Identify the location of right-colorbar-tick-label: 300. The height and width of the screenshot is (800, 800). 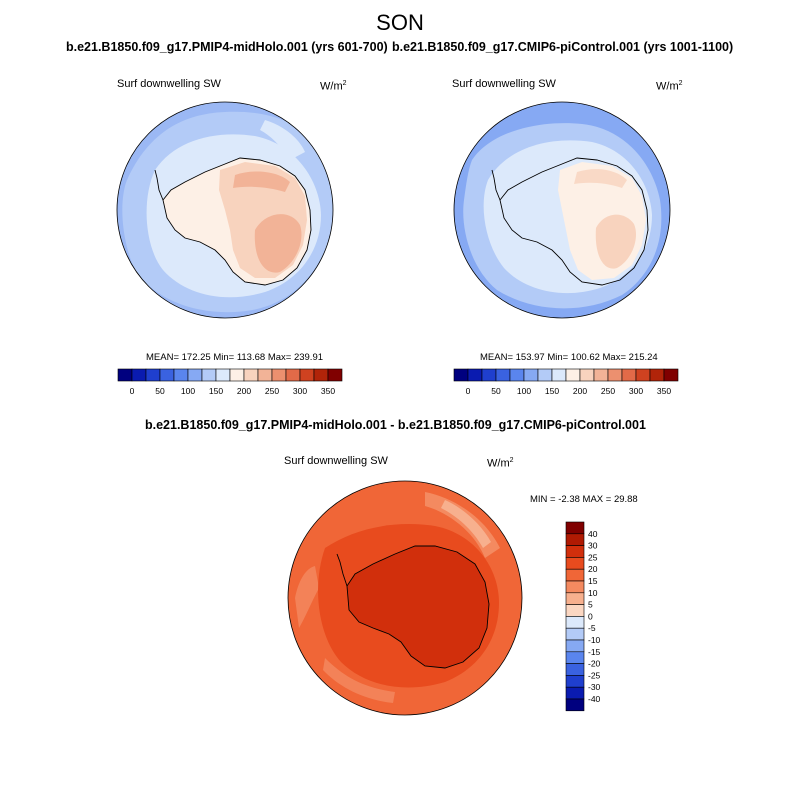
(636, 391).